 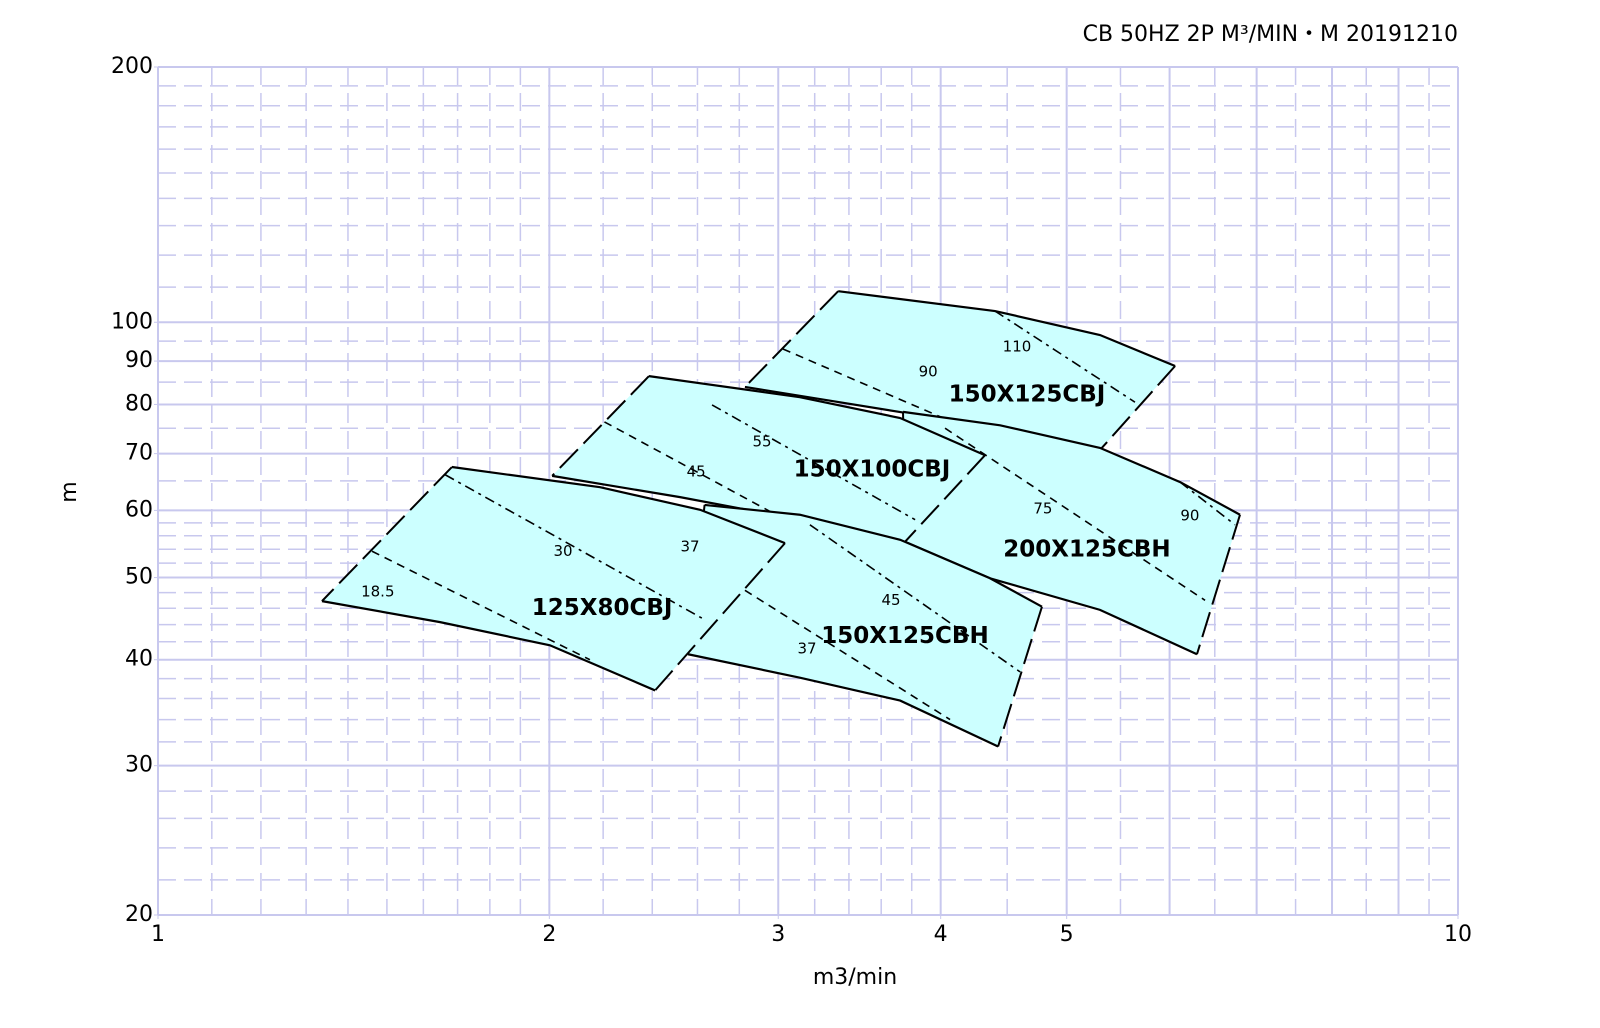 I want to click on region-name: 150X125CBJ, so click(x=1027, y=394).